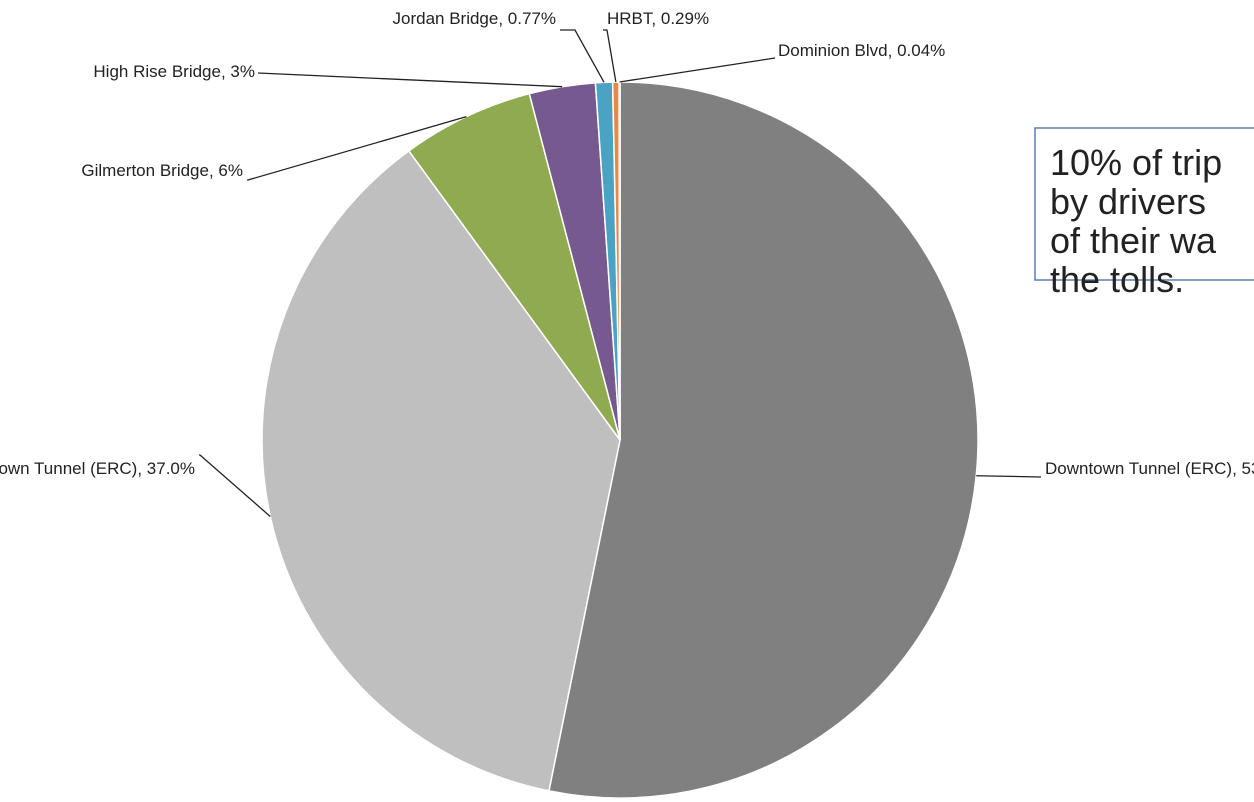  Describe the element at coordinates (1117, 279) in the screenshot. I see `annotation-line: the tolls.` at that location.